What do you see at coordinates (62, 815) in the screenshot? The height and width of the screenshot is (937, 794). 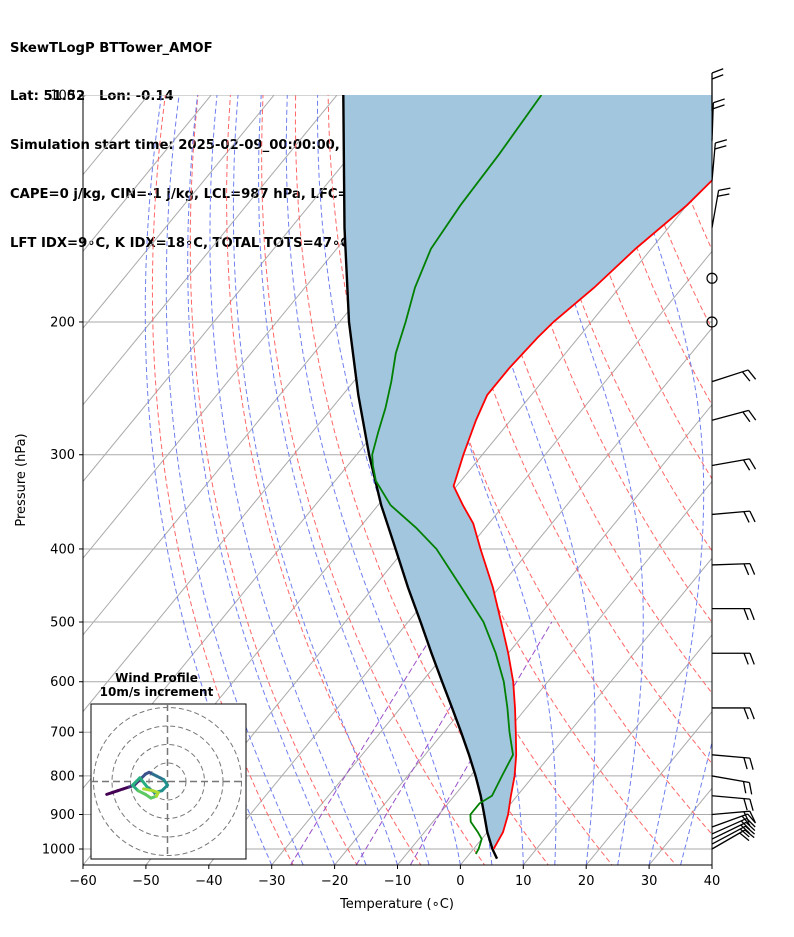 I see `y-tick-label: 900` at bounding box center [62, 815].